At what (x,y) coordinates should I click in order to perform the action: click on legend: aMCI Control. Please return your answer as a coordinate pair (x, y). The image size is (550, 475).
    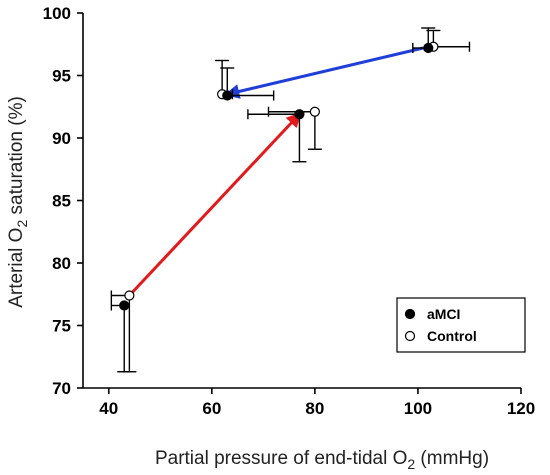
    Looking at the image, I should click on (461, 325).